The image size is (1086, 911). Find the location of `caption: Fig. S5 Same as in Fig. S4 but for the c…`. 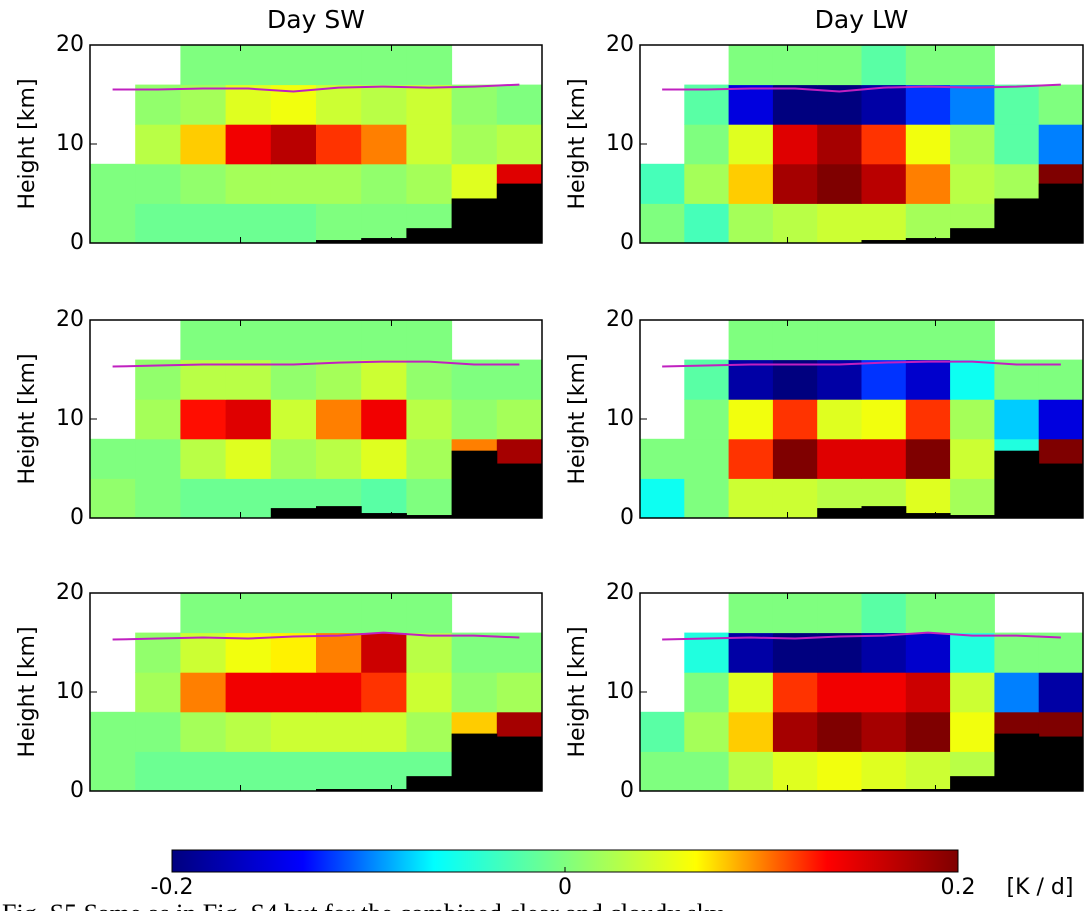

caption: Fig. S5 Same as in Fig. S4 but for the c… is located at coordinates (362, 905).